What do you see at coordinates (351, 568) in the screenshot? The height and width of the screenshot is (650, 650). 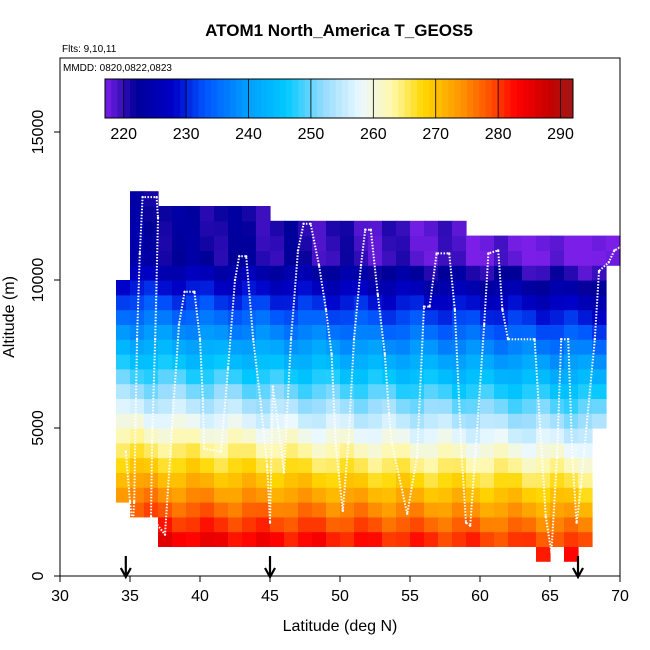 I see `latitude-markers` at bounding box center [351, 568].